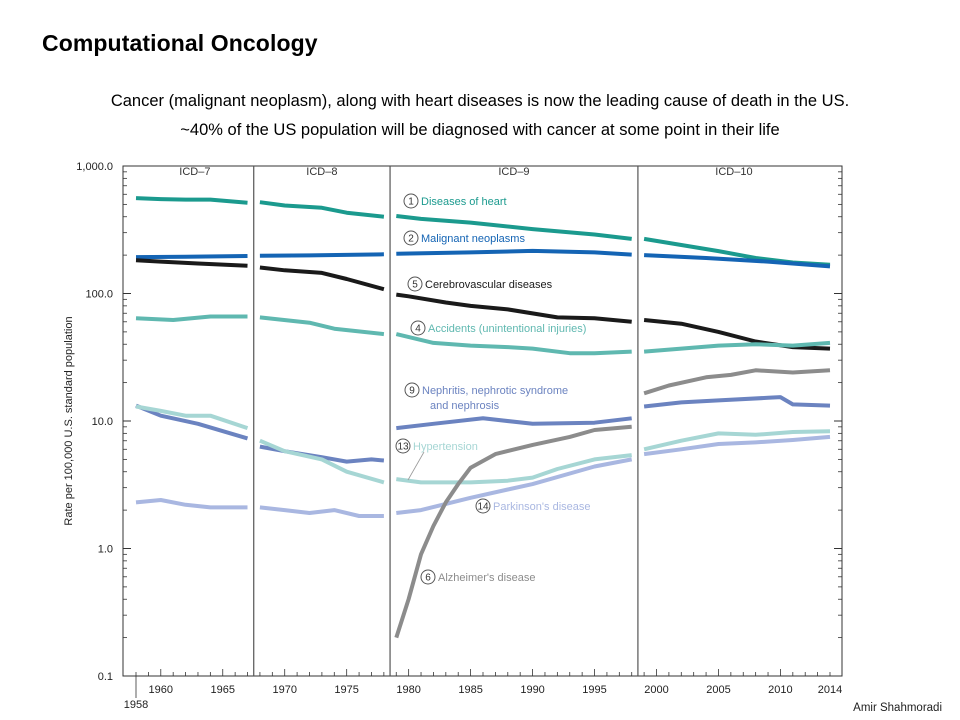 This screenshot has width=960, height=720. I want to click on hypertension-leader, so click(416, 466).